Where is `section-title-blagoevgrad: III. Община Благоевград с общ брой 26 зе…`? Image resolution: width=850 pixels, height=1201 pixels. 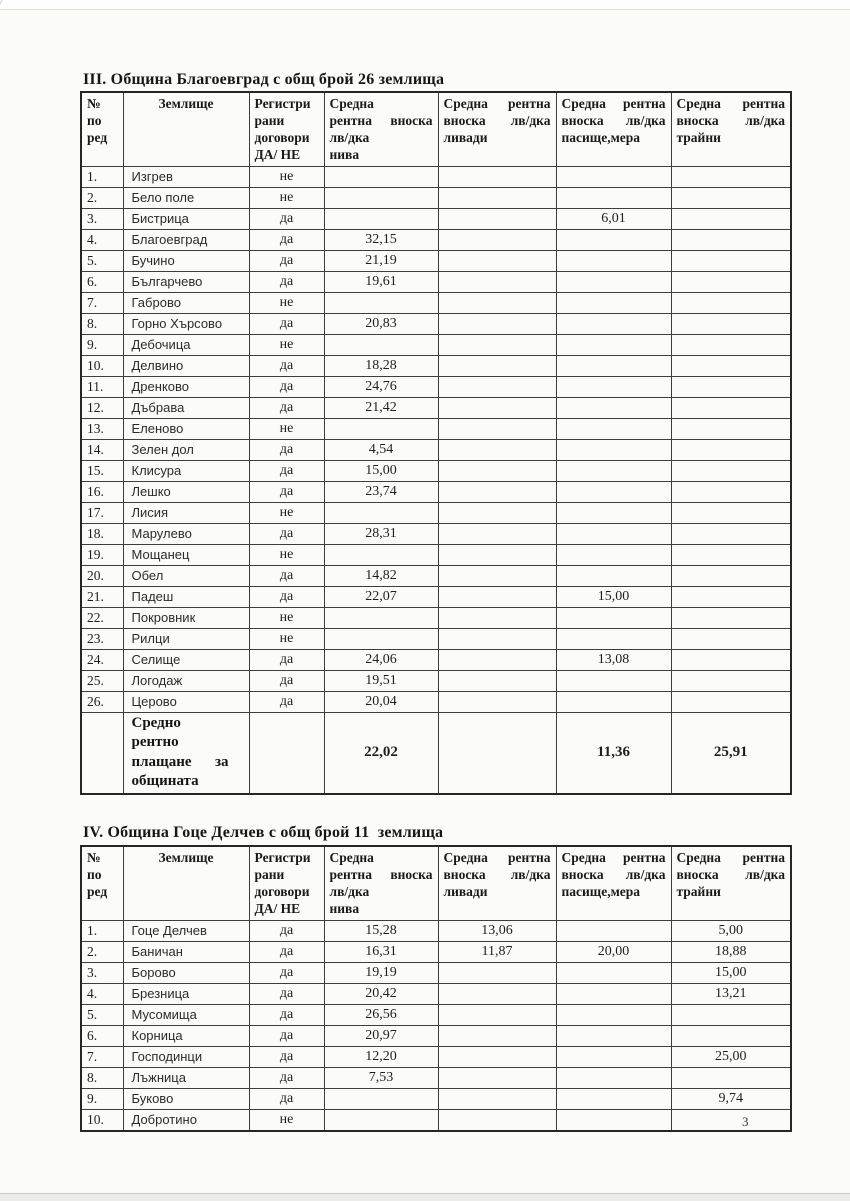
section-title-blagoevgrad: III. Община Благоевград с общ брой 26 зе… is located at coordinates (264, 79).